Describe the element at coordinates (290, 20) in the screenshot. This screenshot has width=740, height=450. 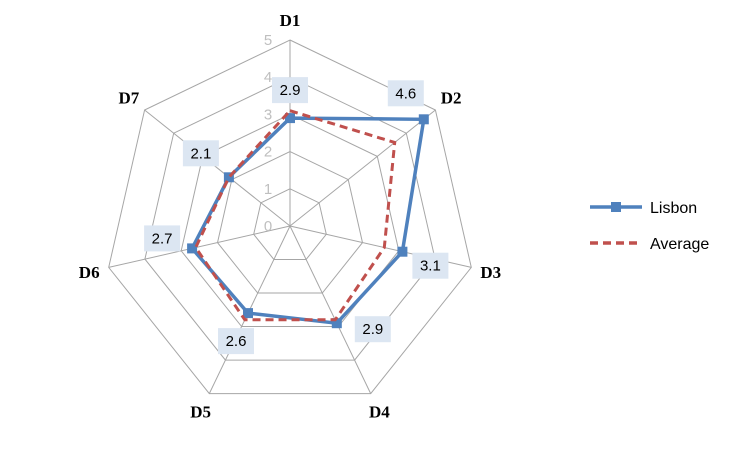
I see `axis-label-d1: D1` at that location.